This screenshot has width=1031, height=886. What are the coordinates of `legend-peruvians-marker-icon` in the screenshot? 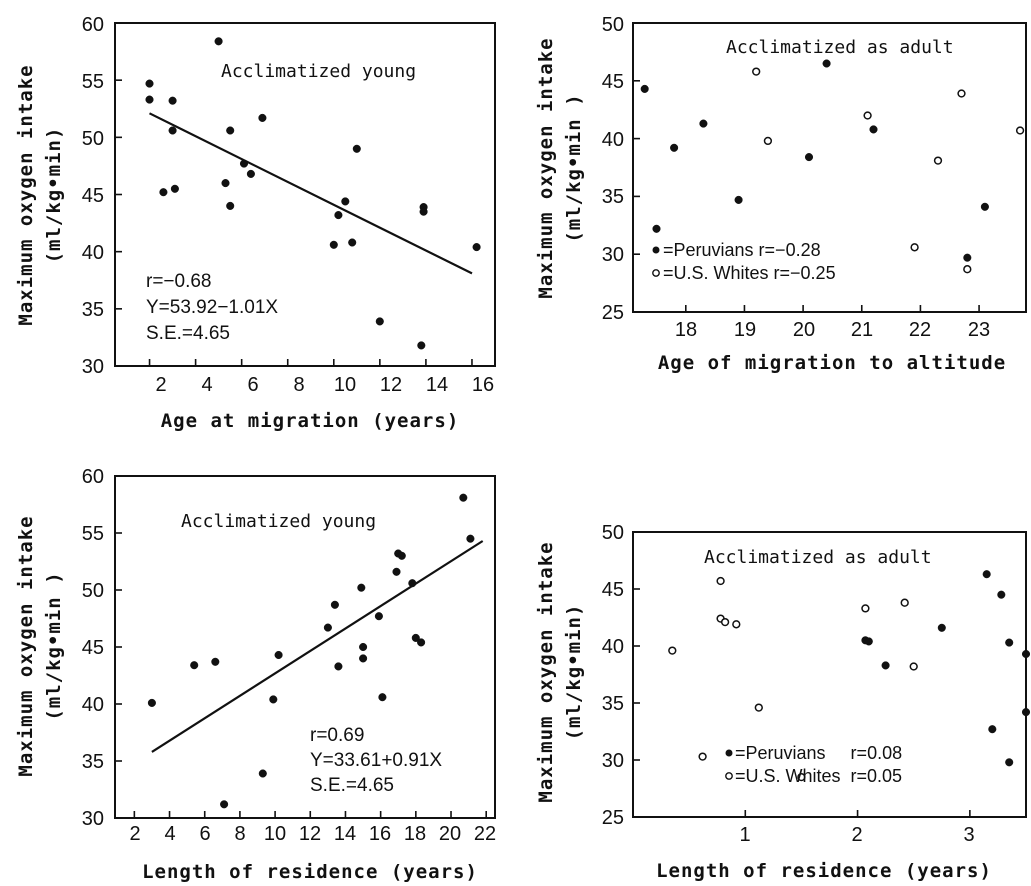 It's located at (729, 753).